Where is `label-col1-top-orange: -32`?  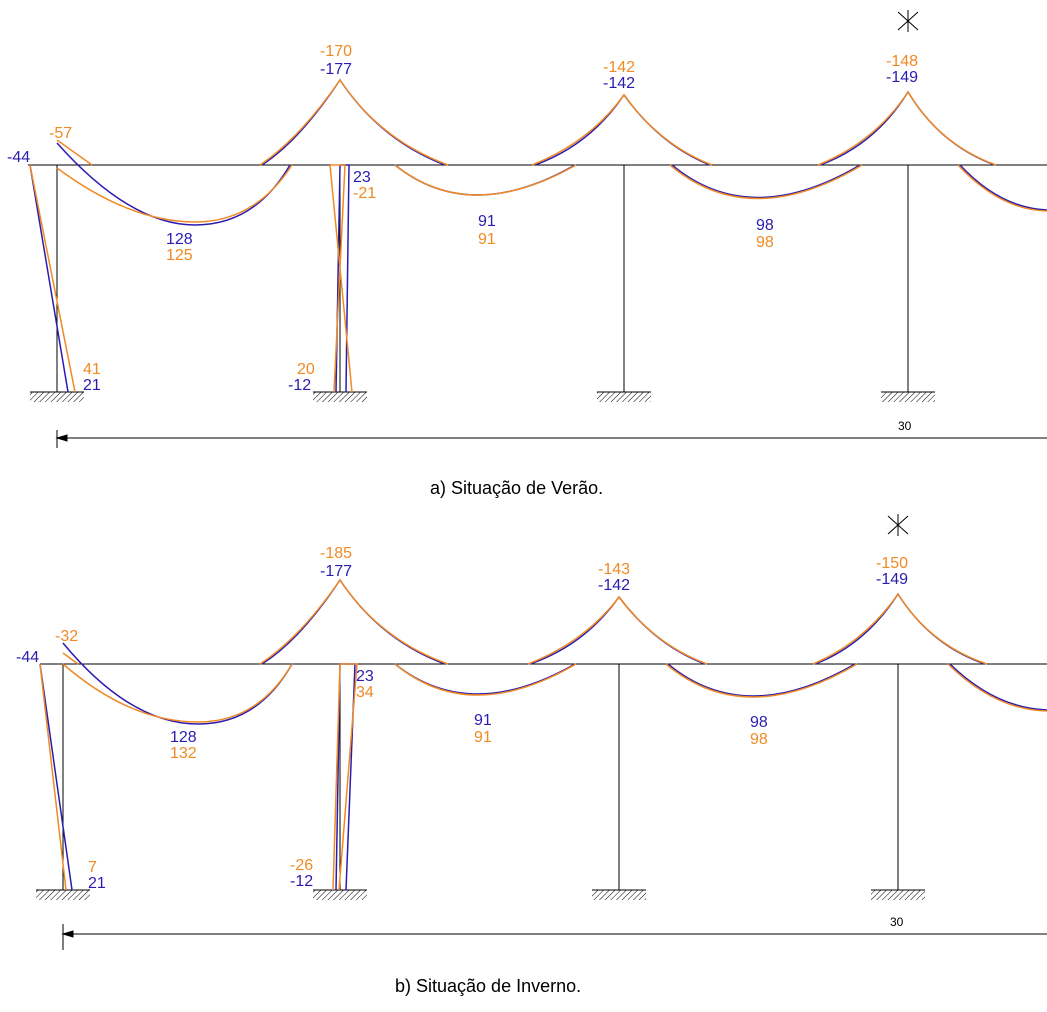 label-col1-top-orange: -32 is located at coordinates (66, 636).